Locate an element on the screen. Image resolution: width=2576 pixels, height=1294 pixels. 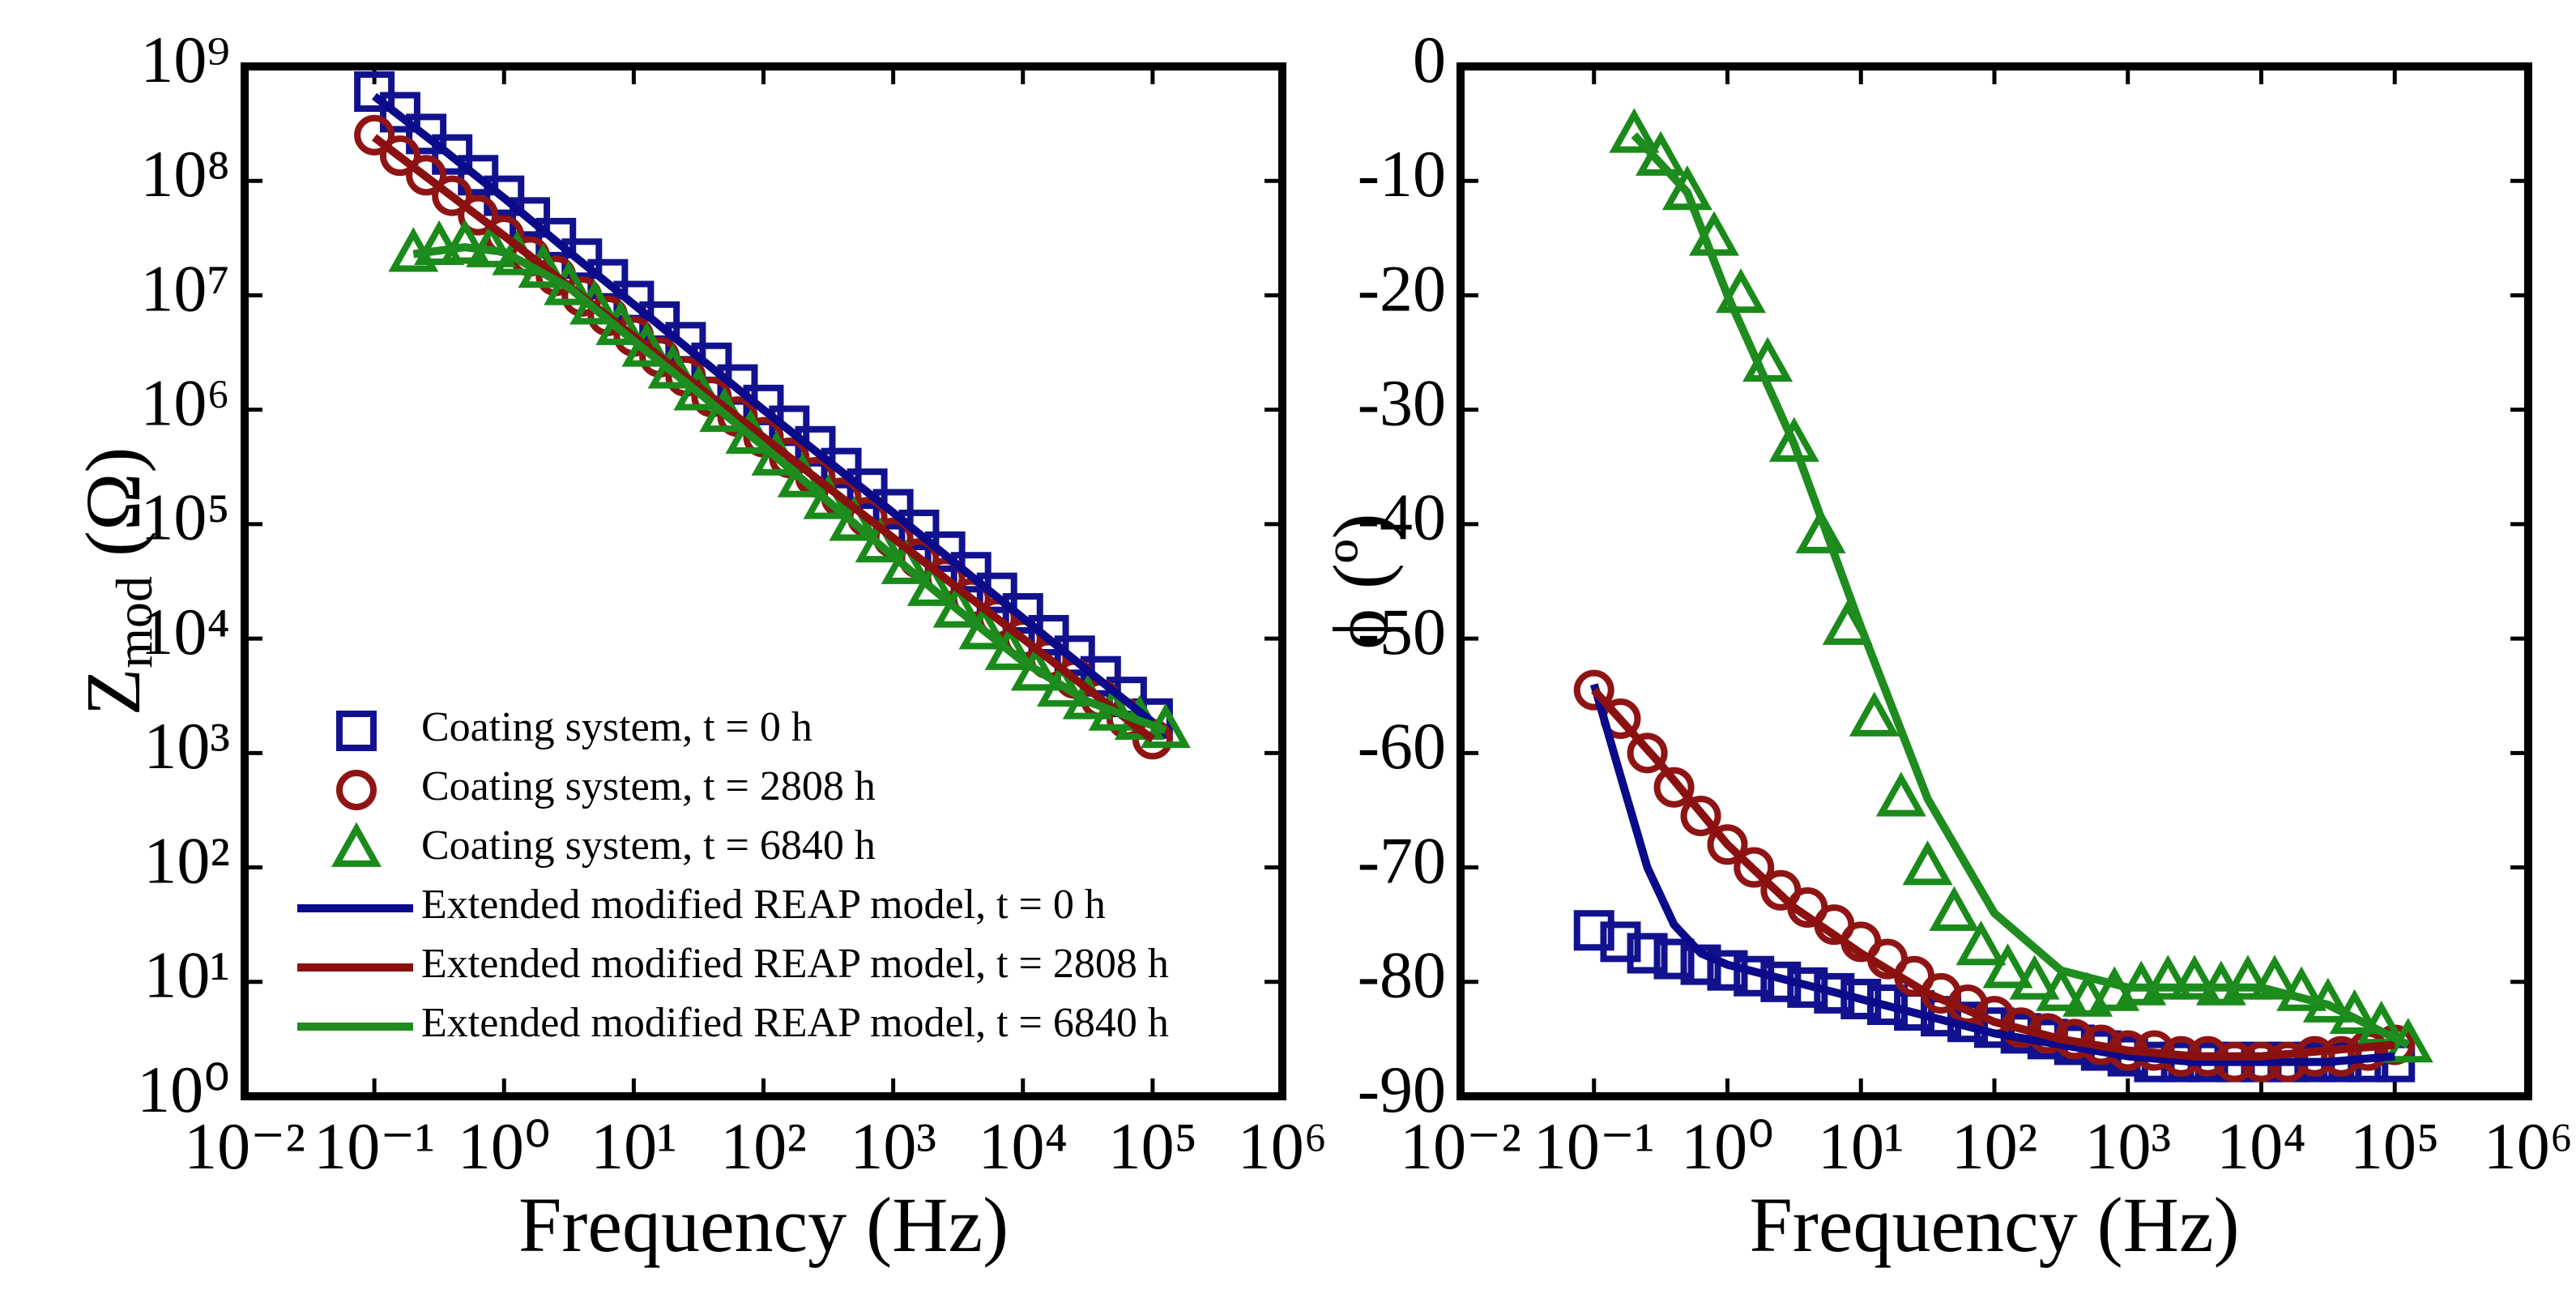
legend-label: Extended modified REAP model, t = 2808 h is located at coordinates (795, 964).